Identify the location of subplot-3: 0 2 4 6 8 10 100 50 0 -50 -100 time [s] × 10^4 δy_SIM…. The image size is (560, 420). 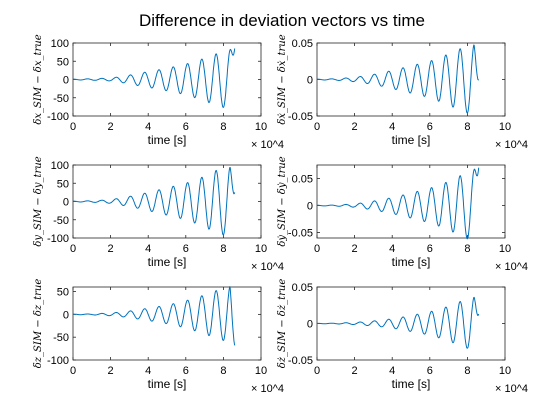
(158, 214).